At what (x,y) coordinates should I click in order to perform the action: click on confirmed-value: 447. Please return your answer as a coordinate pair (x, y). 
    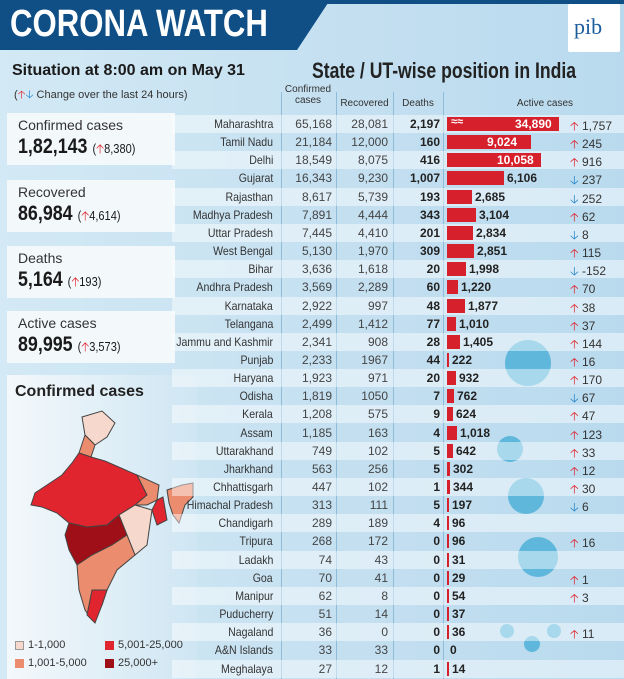
    Looking at the image, I should click on (321, 487).